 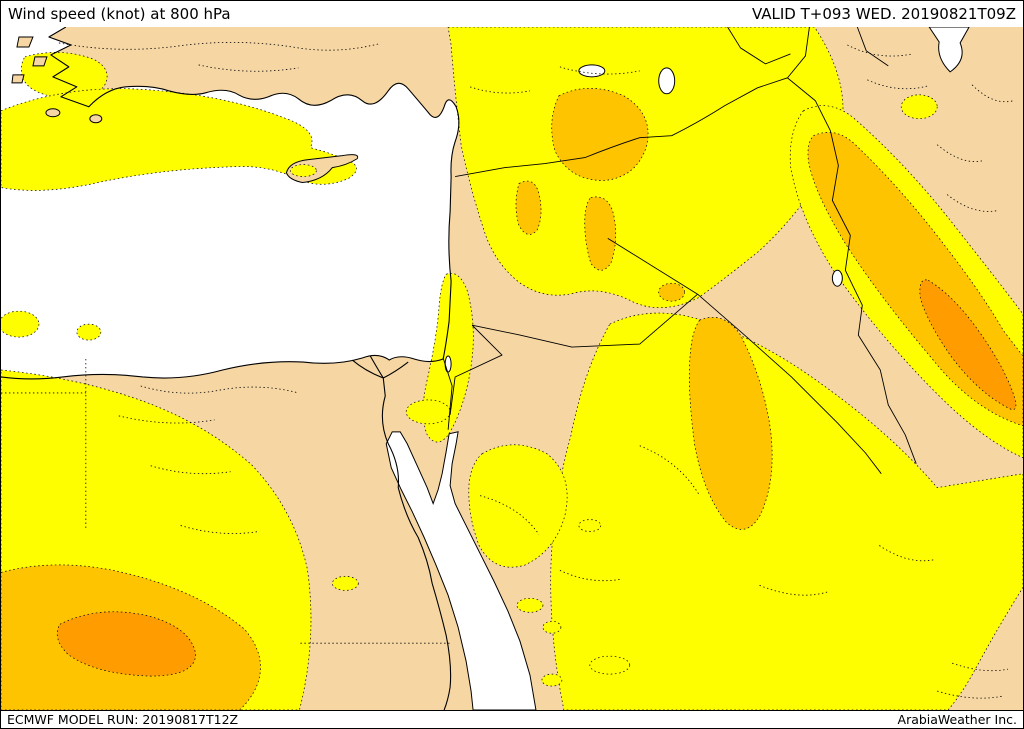 What do you see at coordinates (179, 139) in the screenshot?
I see `mediterranean-wind-band` at bounding box center [179, 139].